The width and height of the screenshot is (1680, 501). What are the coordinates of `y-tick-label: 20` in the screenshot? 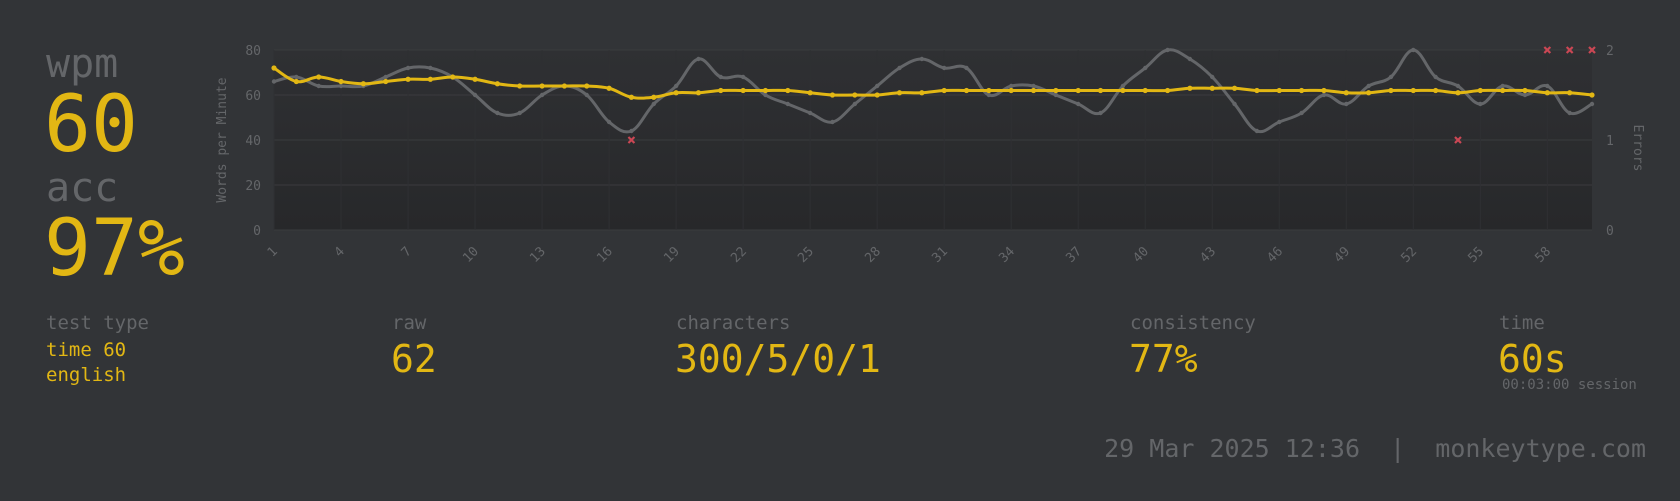 It's located at (253, 186).